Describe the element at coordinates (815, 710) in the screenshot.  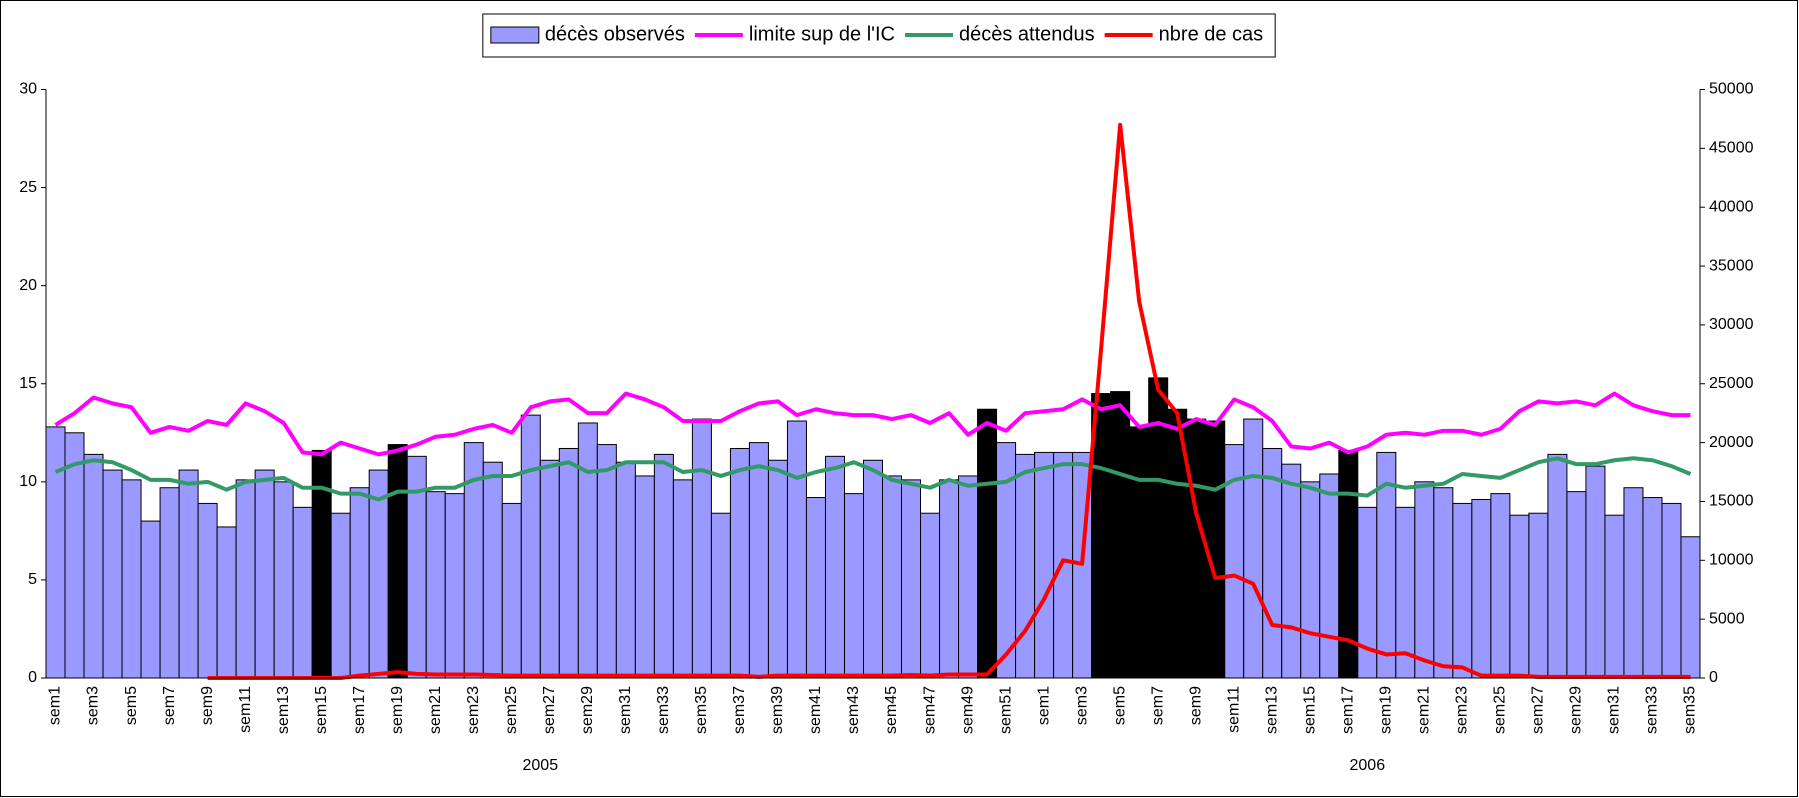
I see `x-tick-label: sem41` at that location.